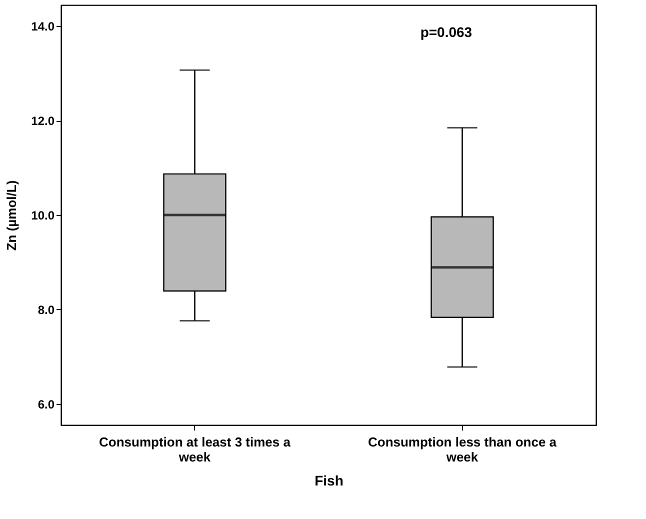  Describe the element at coordinates (43, 215) in the screenshot. I see `y-tick-label: 10.0` at that location.